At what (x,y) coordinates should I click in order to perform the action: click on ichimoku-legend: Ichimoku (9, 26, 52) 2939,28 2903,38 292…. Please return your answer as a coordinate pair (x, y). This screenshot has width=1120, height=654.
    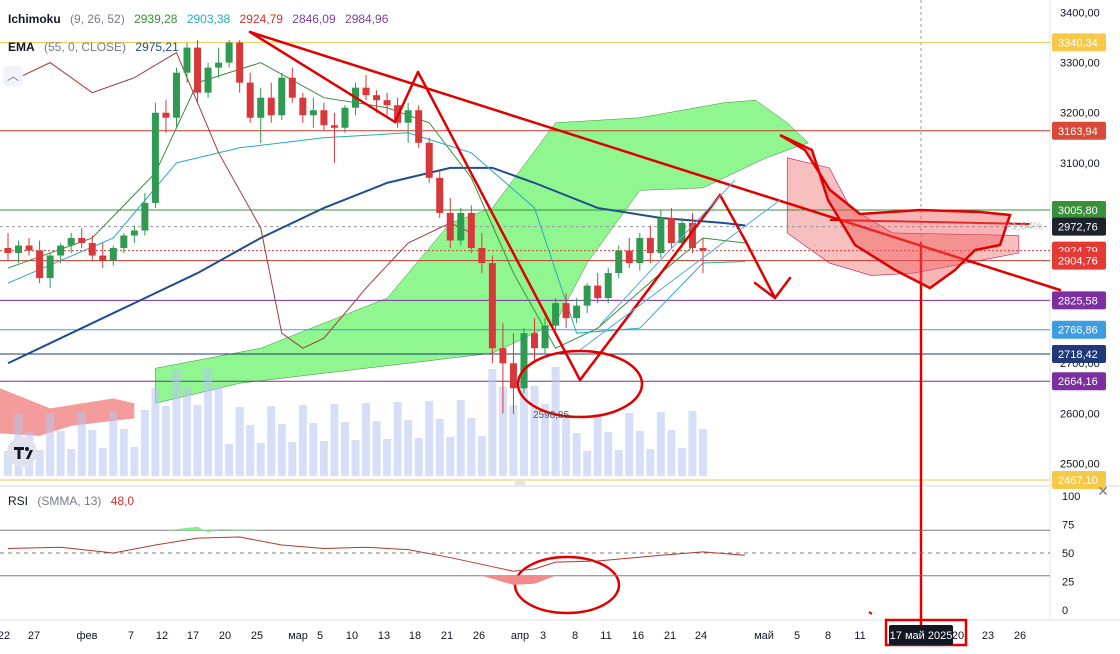
    Looking at the image, I should click on (201, 19).